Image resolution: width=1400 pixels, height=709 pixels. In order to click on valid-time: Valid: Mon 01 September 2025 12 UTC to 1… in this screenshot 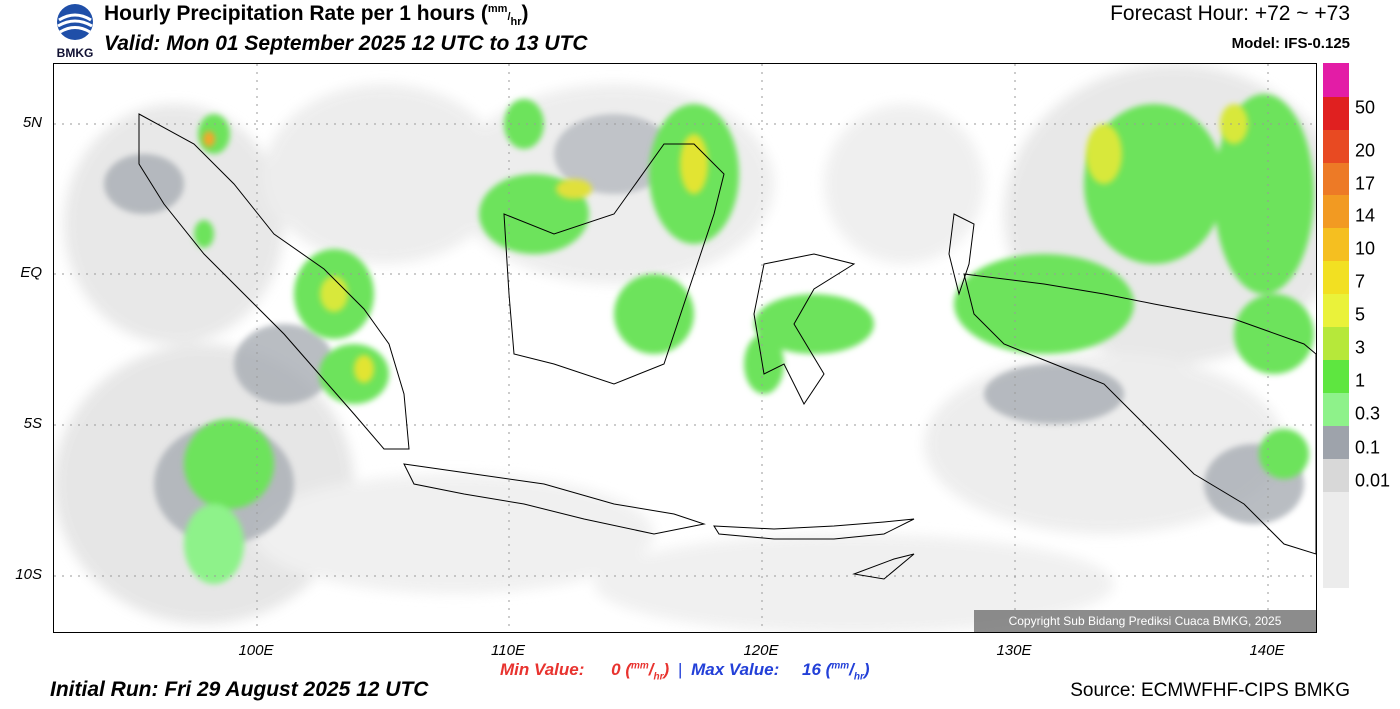, I will do `click(346, 43)`.